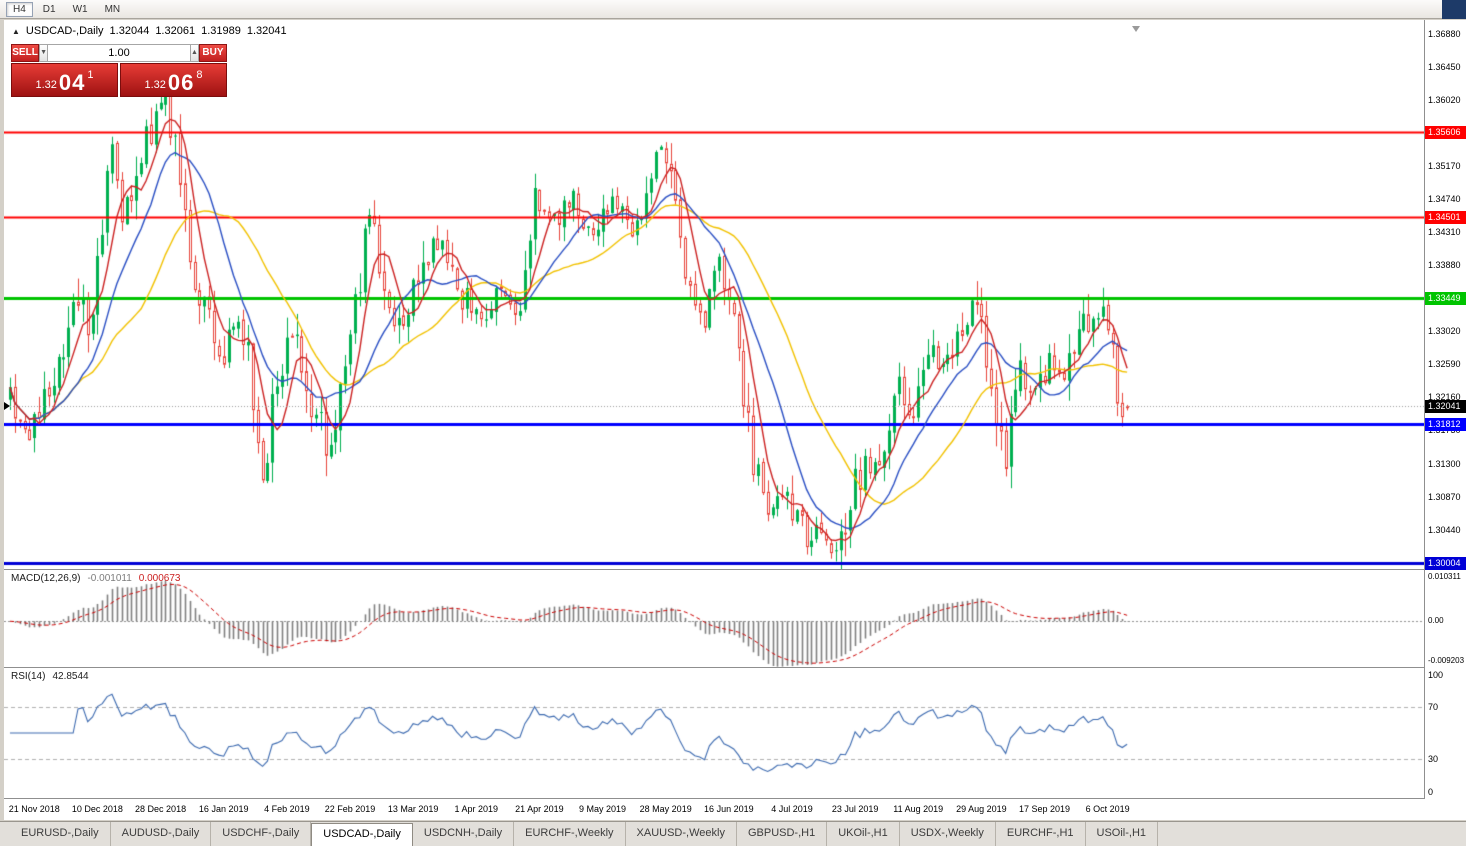  Describe the element at coordinates (1445, 298) in the screenshot. I see `level-price-label: 1.33449` at that location.